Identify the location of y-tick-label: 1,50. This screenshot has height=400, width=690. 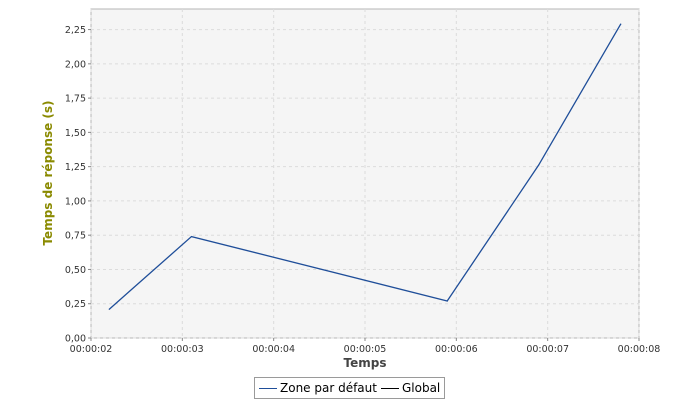
(75, 133).